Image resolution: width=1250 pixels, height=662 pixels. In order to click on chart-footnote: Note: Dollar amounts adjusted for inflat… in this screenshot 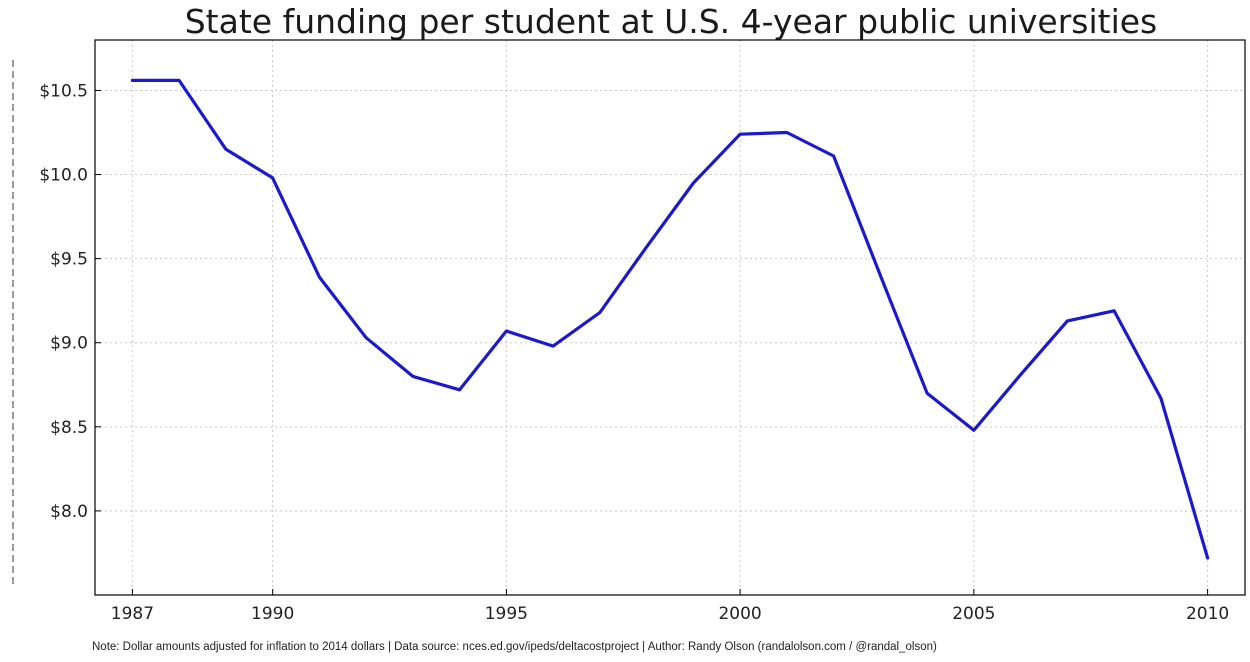, I will do `click(514, 647)`.